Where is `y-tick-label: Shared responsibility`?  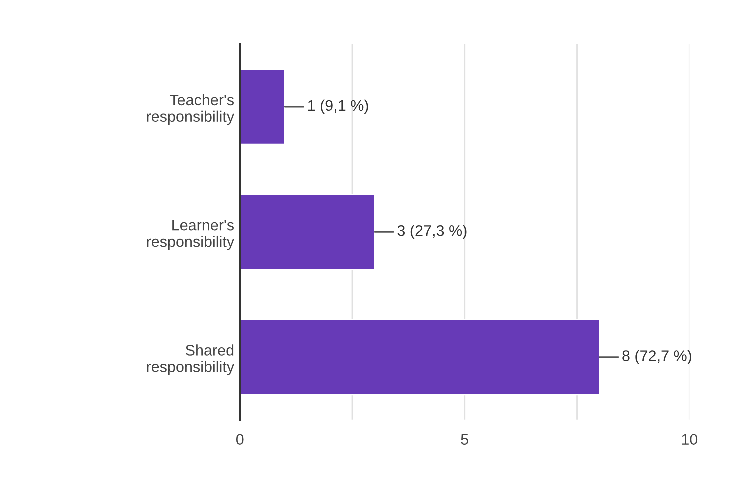 y-tick-label: Shared responsibility is located at coordinates (191, 360).